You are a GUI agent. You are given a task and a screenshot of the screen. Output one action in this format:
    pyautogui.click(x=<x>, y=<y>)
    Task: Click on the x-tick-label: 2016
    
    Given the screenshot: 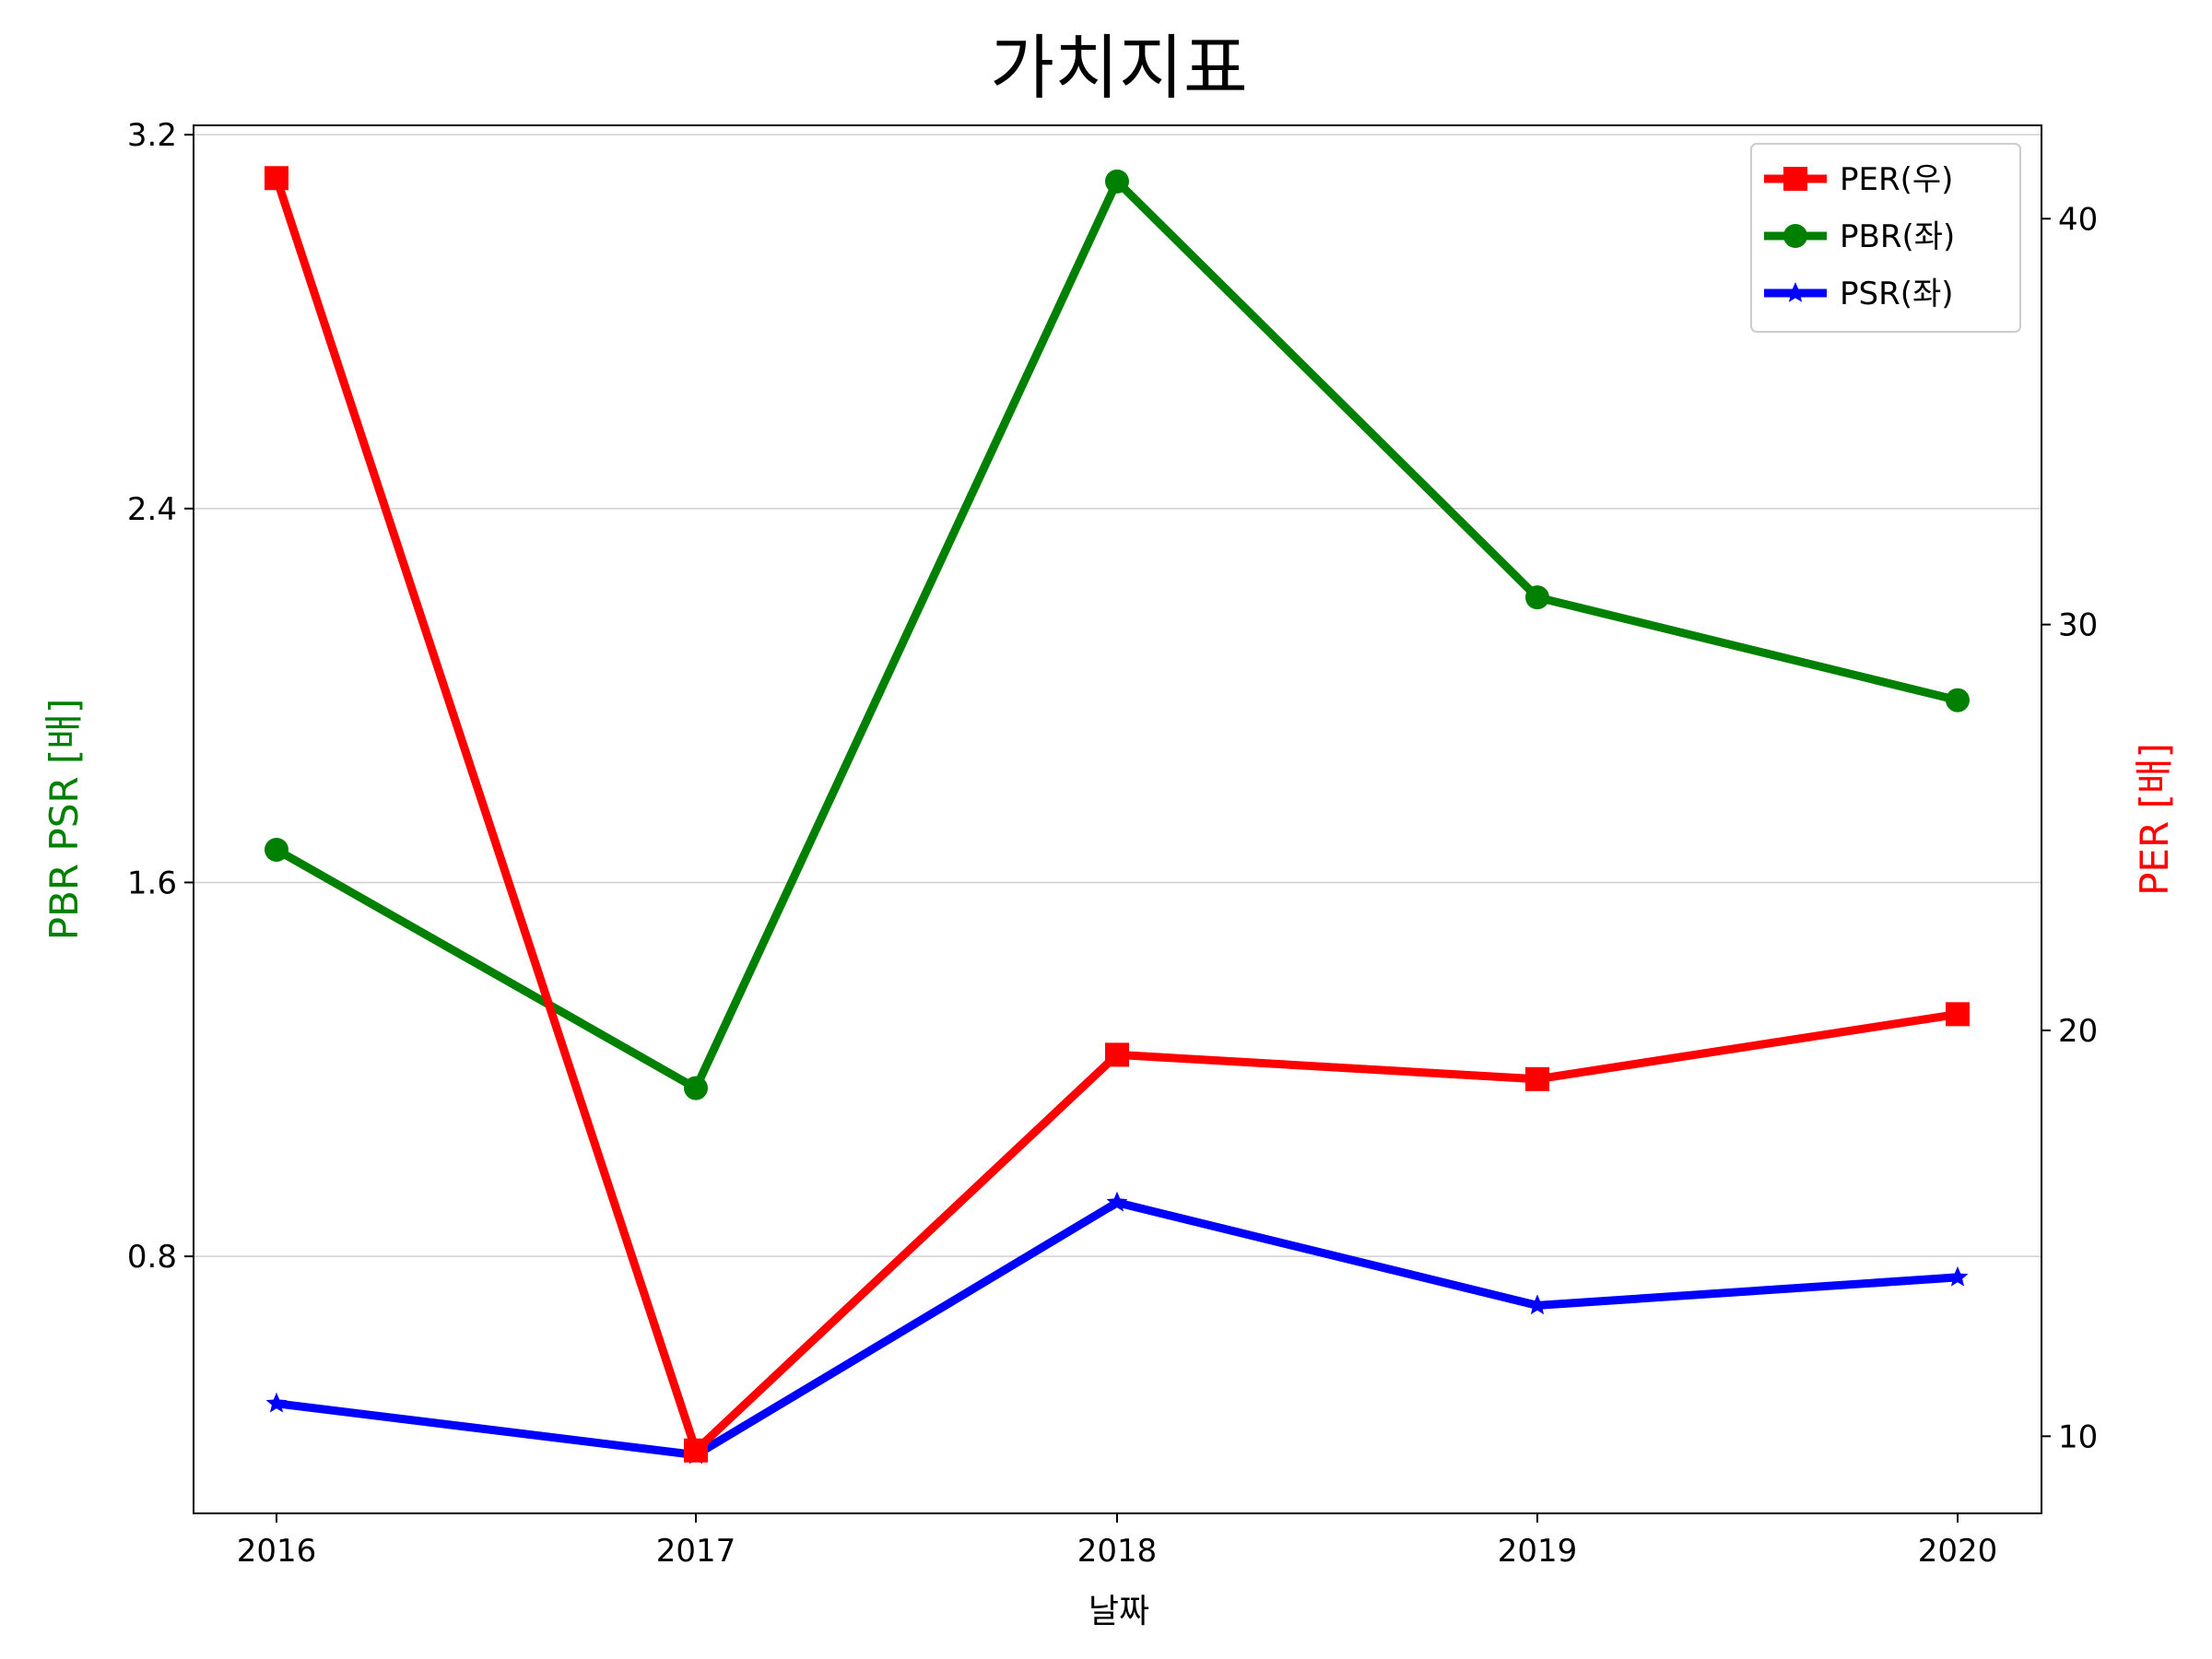 What is the action you would take?
    pyautogui.click(x=277, y=1551)
    